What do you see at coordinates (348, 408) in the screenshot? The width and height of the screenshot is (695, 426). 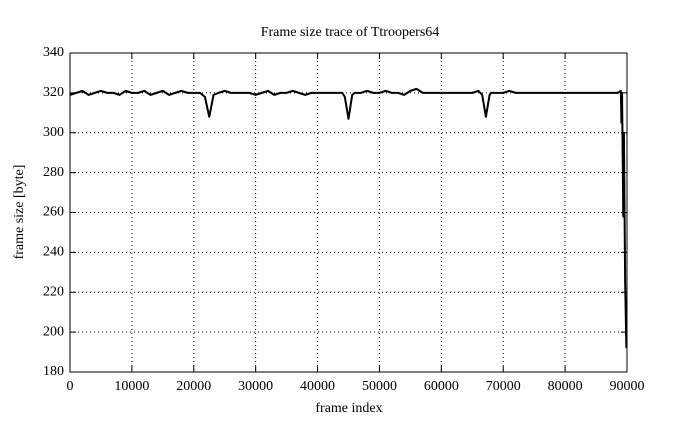 I see `x-axis-label: frame index` at bounding box center [348, 408].